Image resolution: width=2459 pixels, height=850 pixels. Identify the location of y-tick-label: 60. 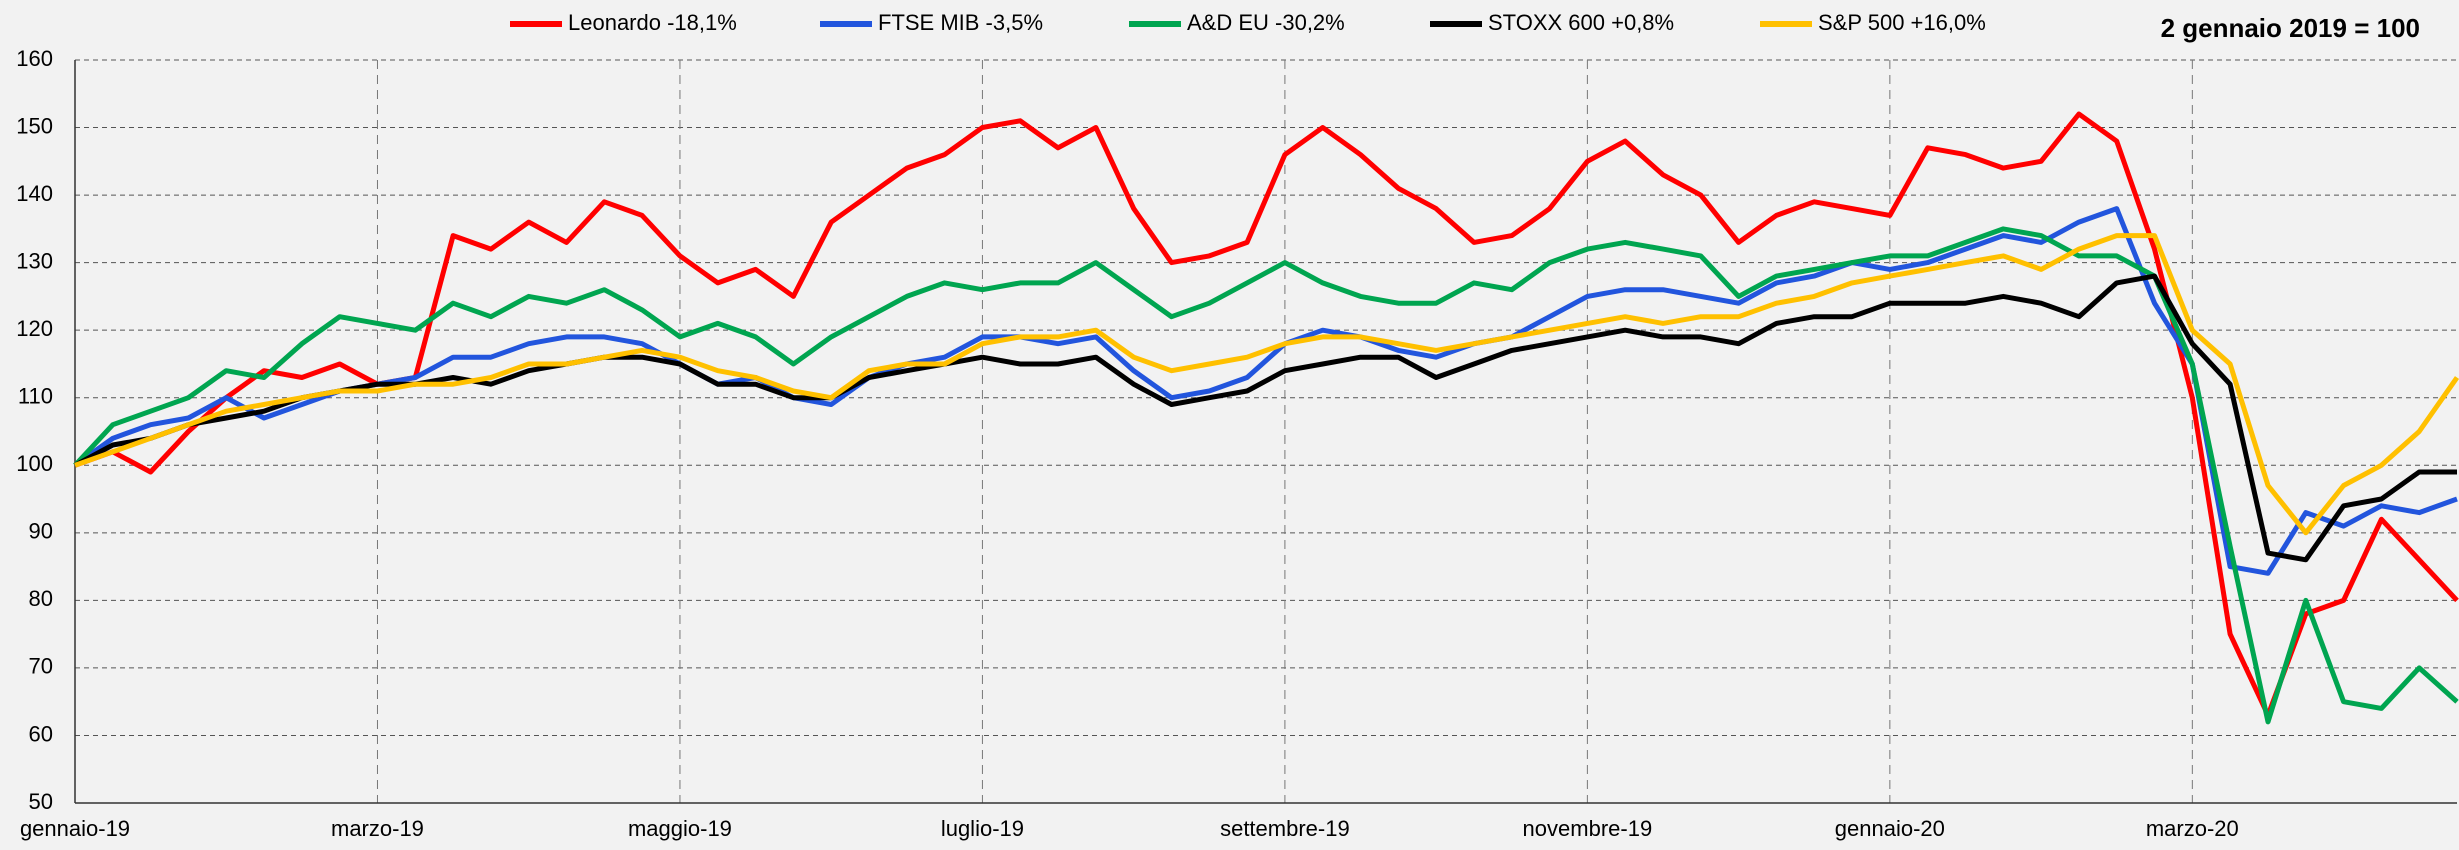
(41, 733).